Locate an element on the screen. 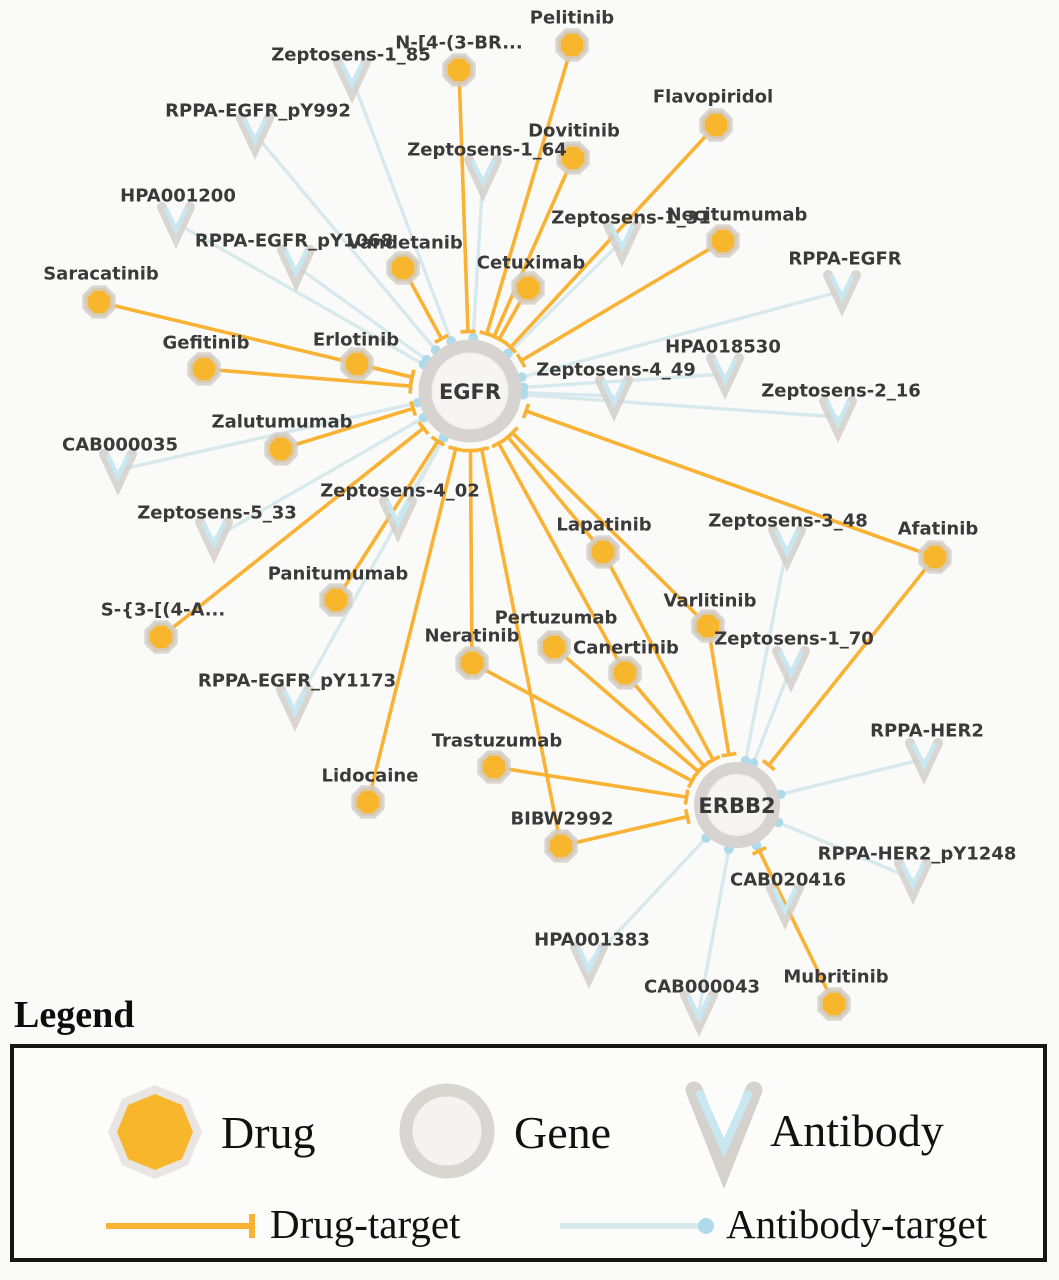 The height and width of the screenshot is (1280, 1059). edge-drug-tbar-canertinib-egfr is located at coordinates (499, 443).